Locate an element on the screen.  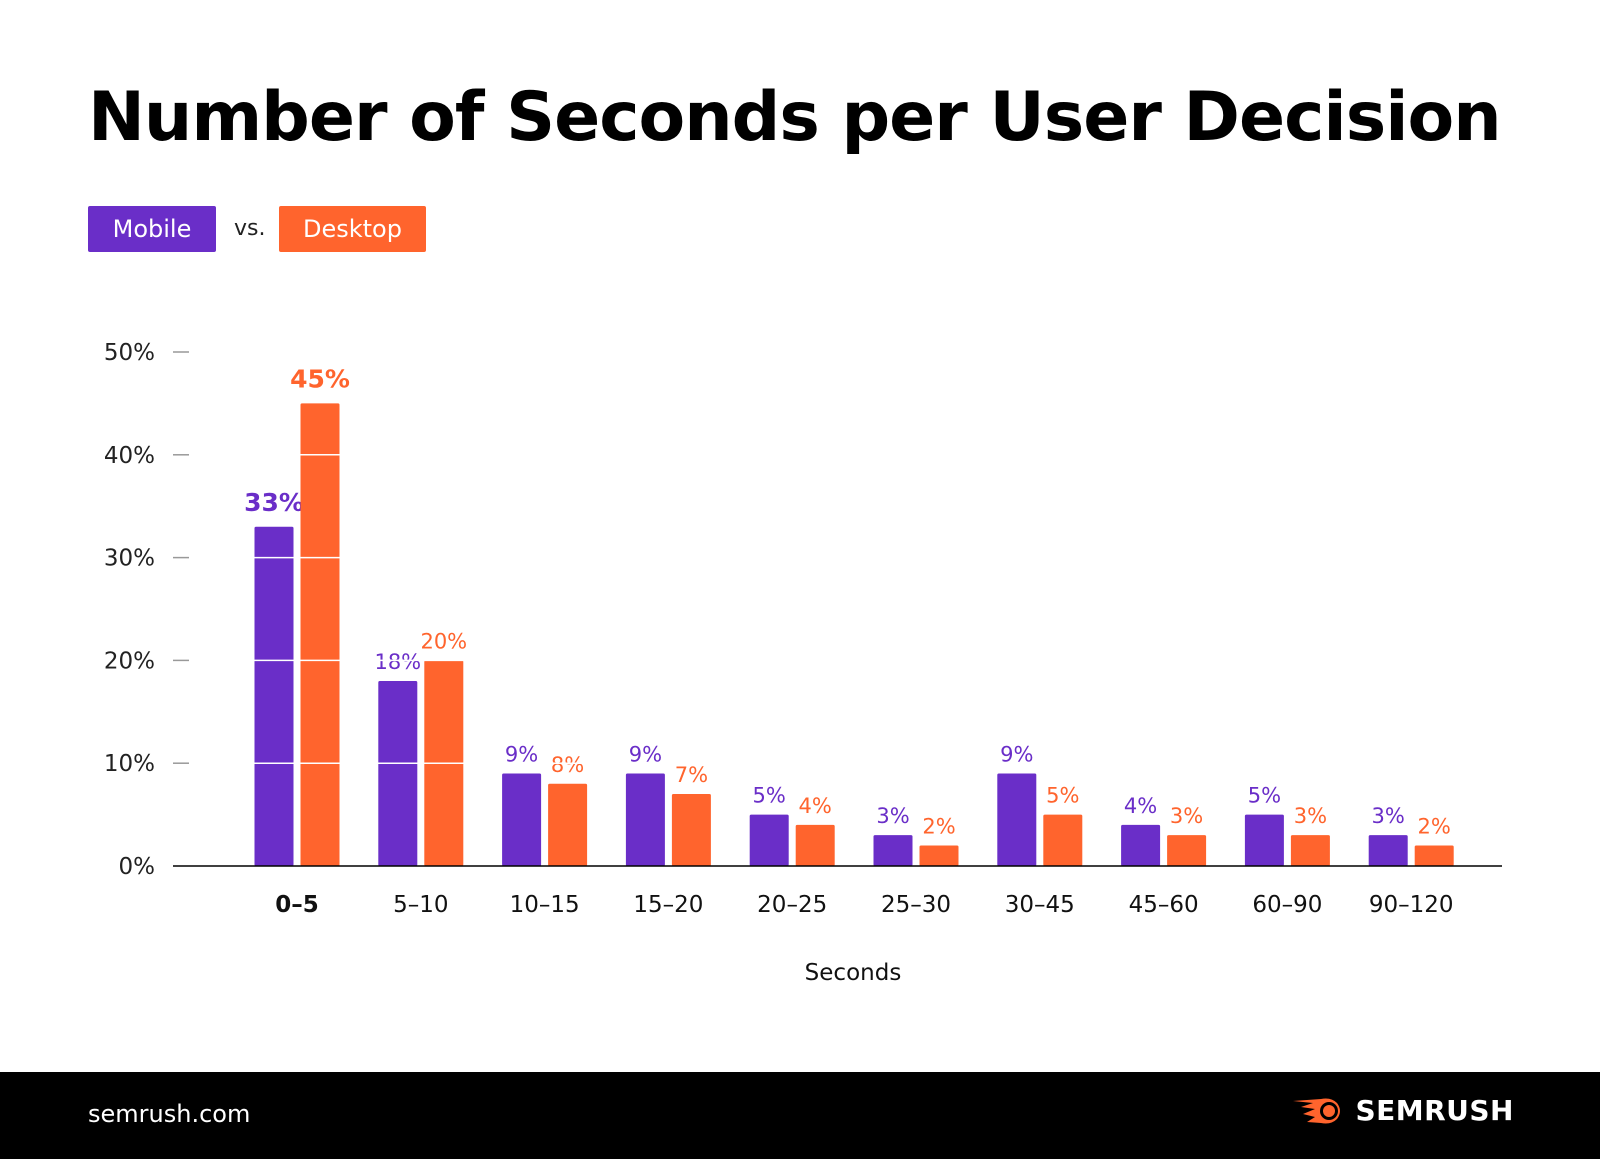
data-label-desktop: 8% is located at coordinates (567, 765).